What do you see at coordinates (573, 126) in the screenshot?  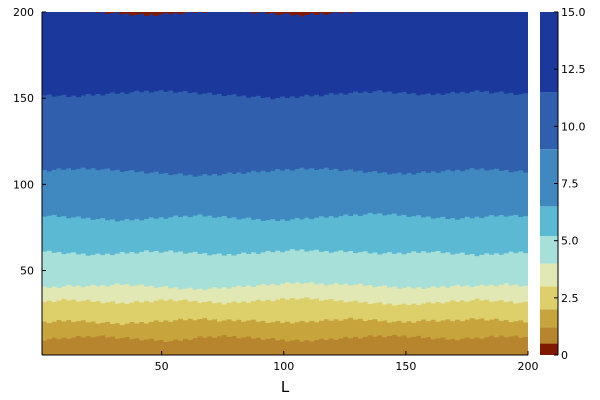 I see `colorbar-tick-label: 10.0` at bounding box center [573, 126].